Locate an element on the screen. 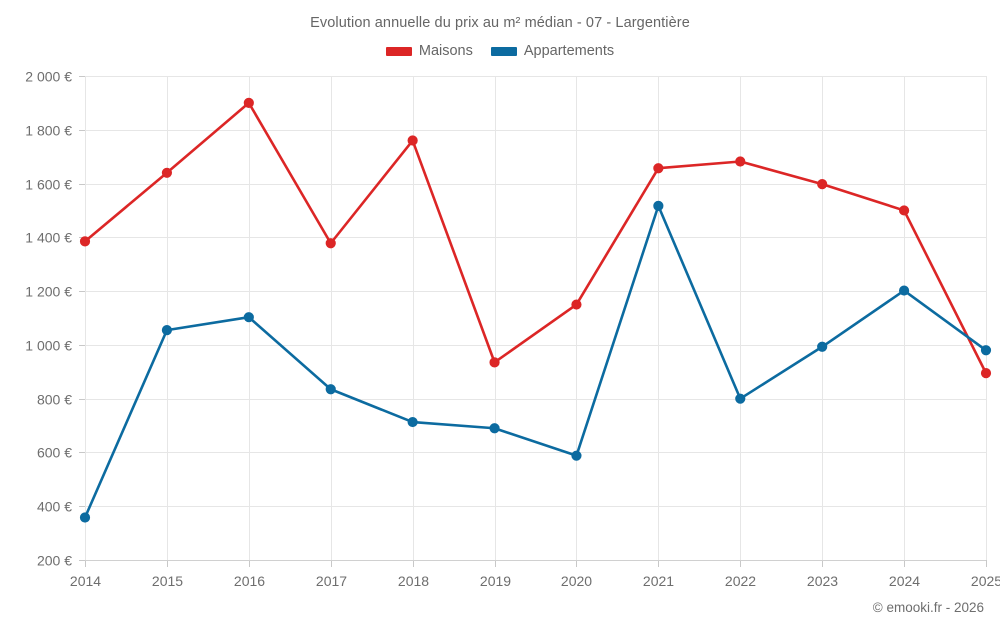 This screenshot has height=625, width=1000. data-point-maisons-2021 is located at coordinates (658, 168).